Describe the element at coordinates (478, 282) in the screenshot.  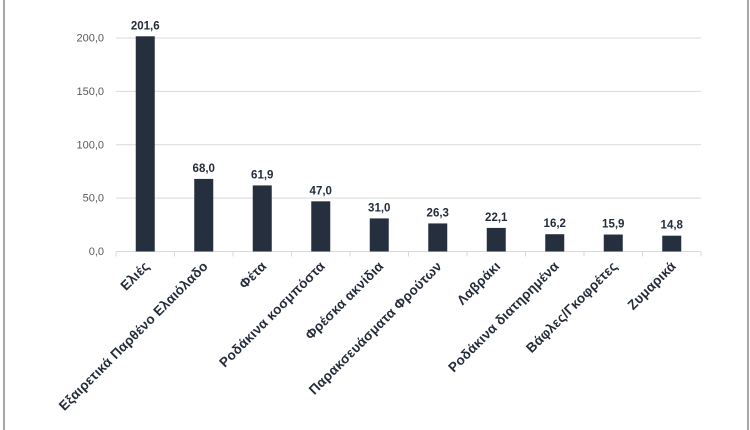
I see `x-axis-category-label: Λαβράκι` at that location.